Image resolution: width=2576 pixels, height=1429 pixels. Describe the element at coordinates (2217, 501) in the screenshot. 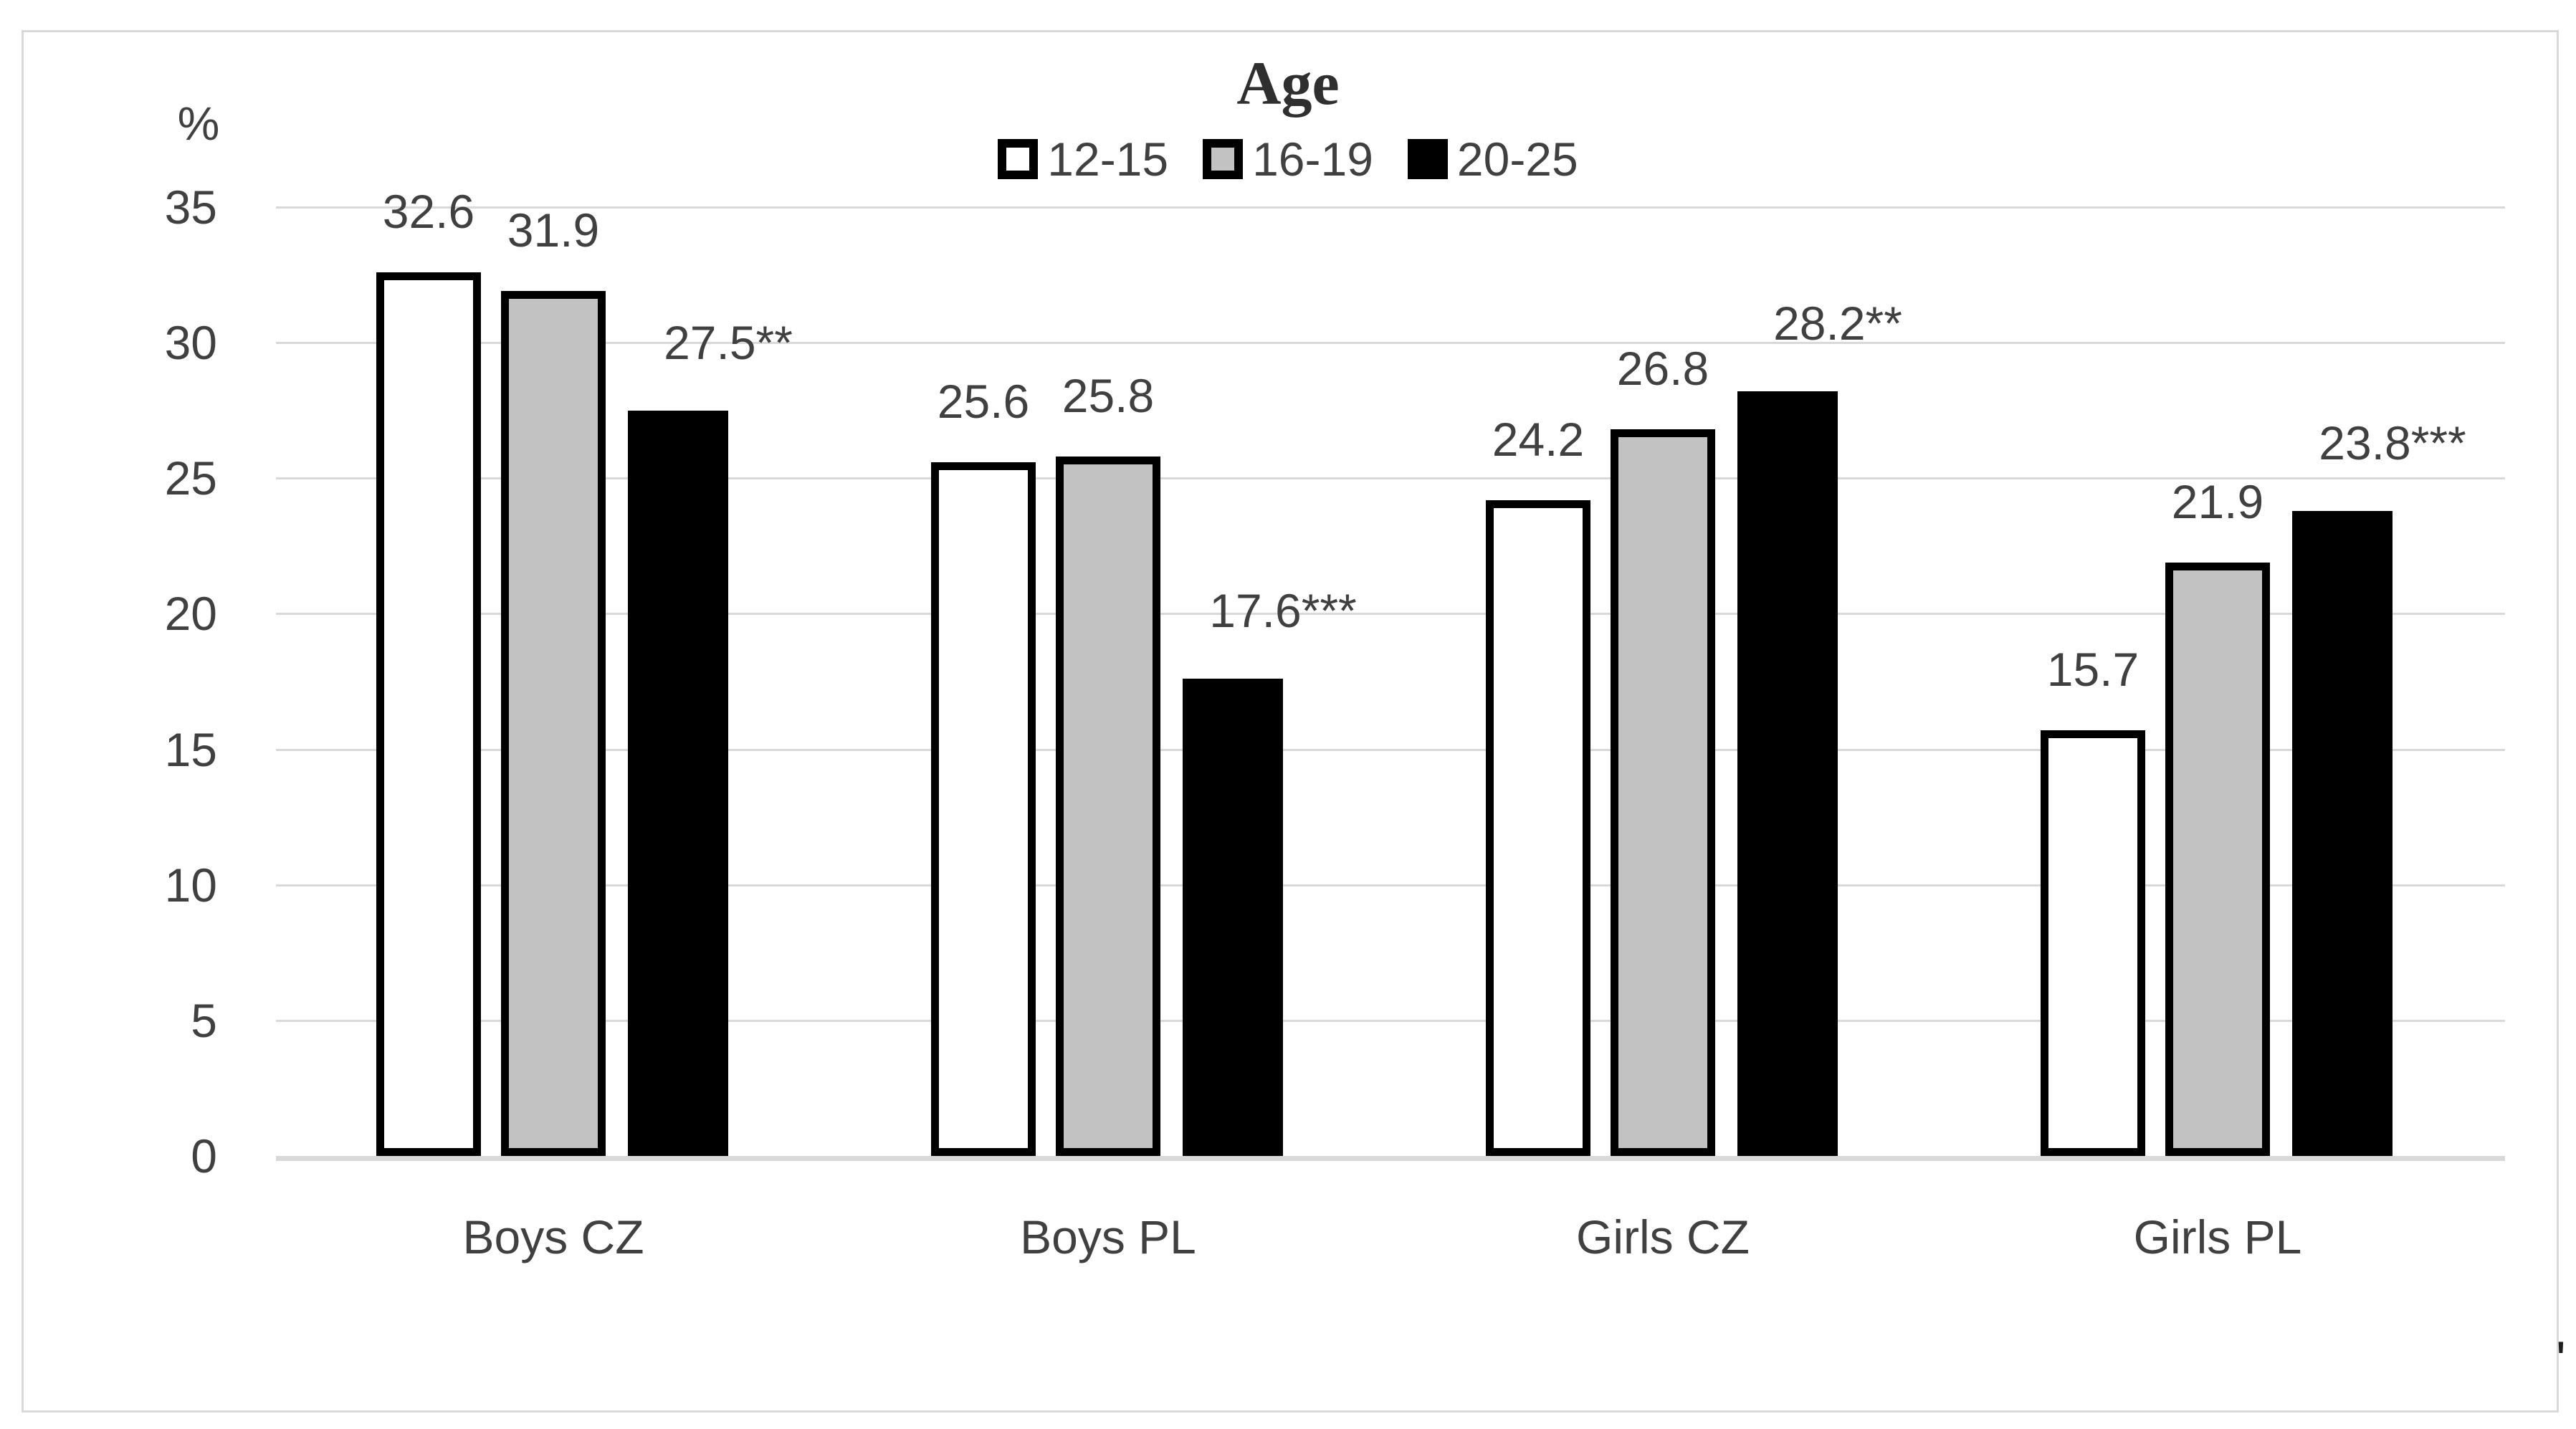

I see `data-label-girls-pl-16-19: 21.9` at that location.